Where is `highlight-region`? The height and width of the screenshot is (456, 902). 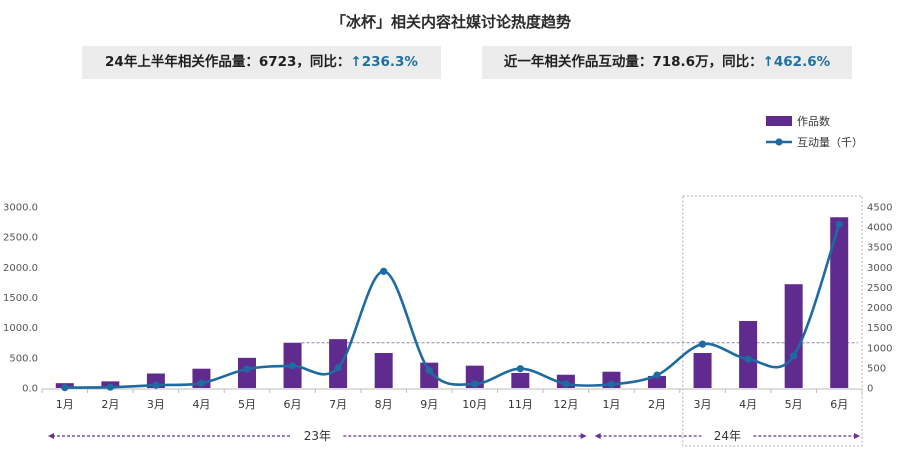 highlight-region is located at coordinates (772, 321).